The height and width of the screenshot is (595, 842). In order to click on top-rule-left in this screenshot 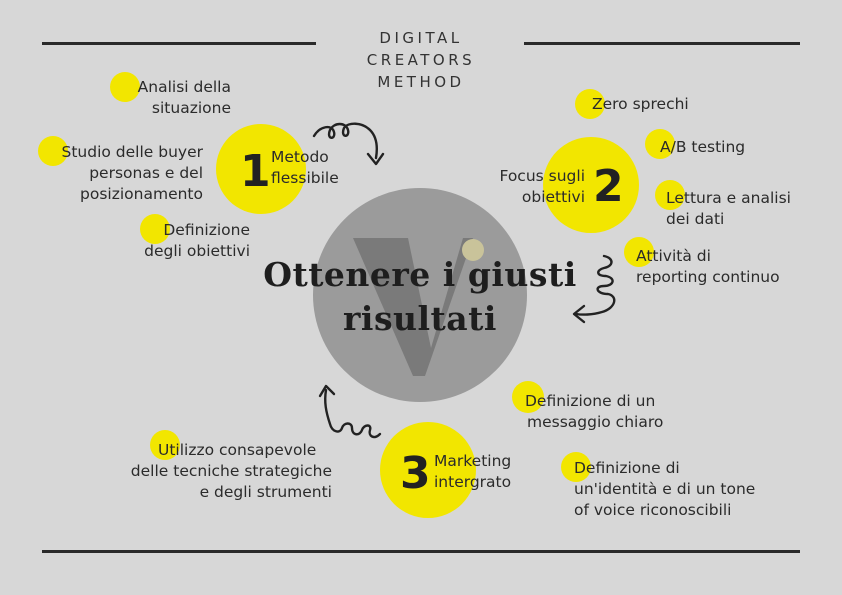, I will do `click(179, 43)`.